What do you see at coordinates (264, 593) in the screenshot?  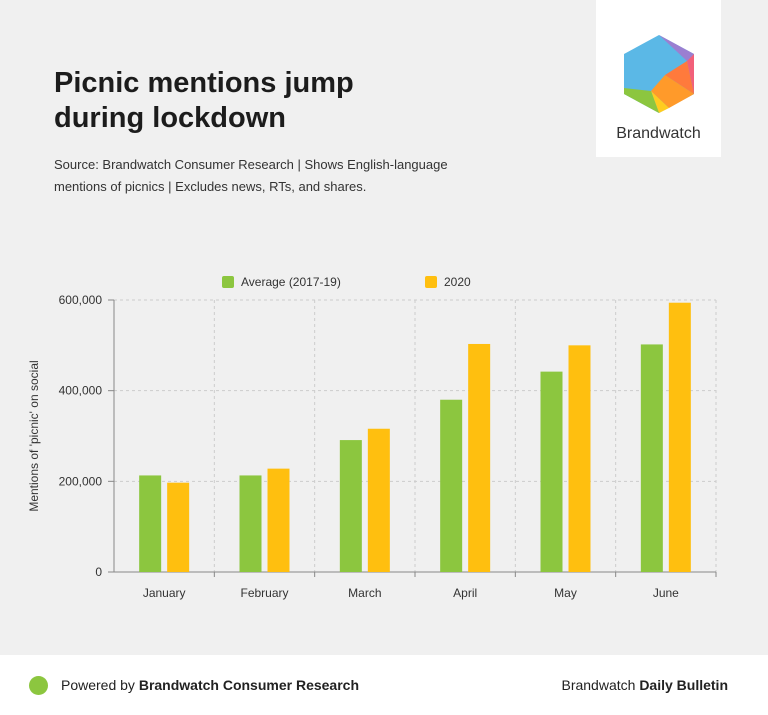 I see `x-tick-label: February` at bounding box center [264, 593].